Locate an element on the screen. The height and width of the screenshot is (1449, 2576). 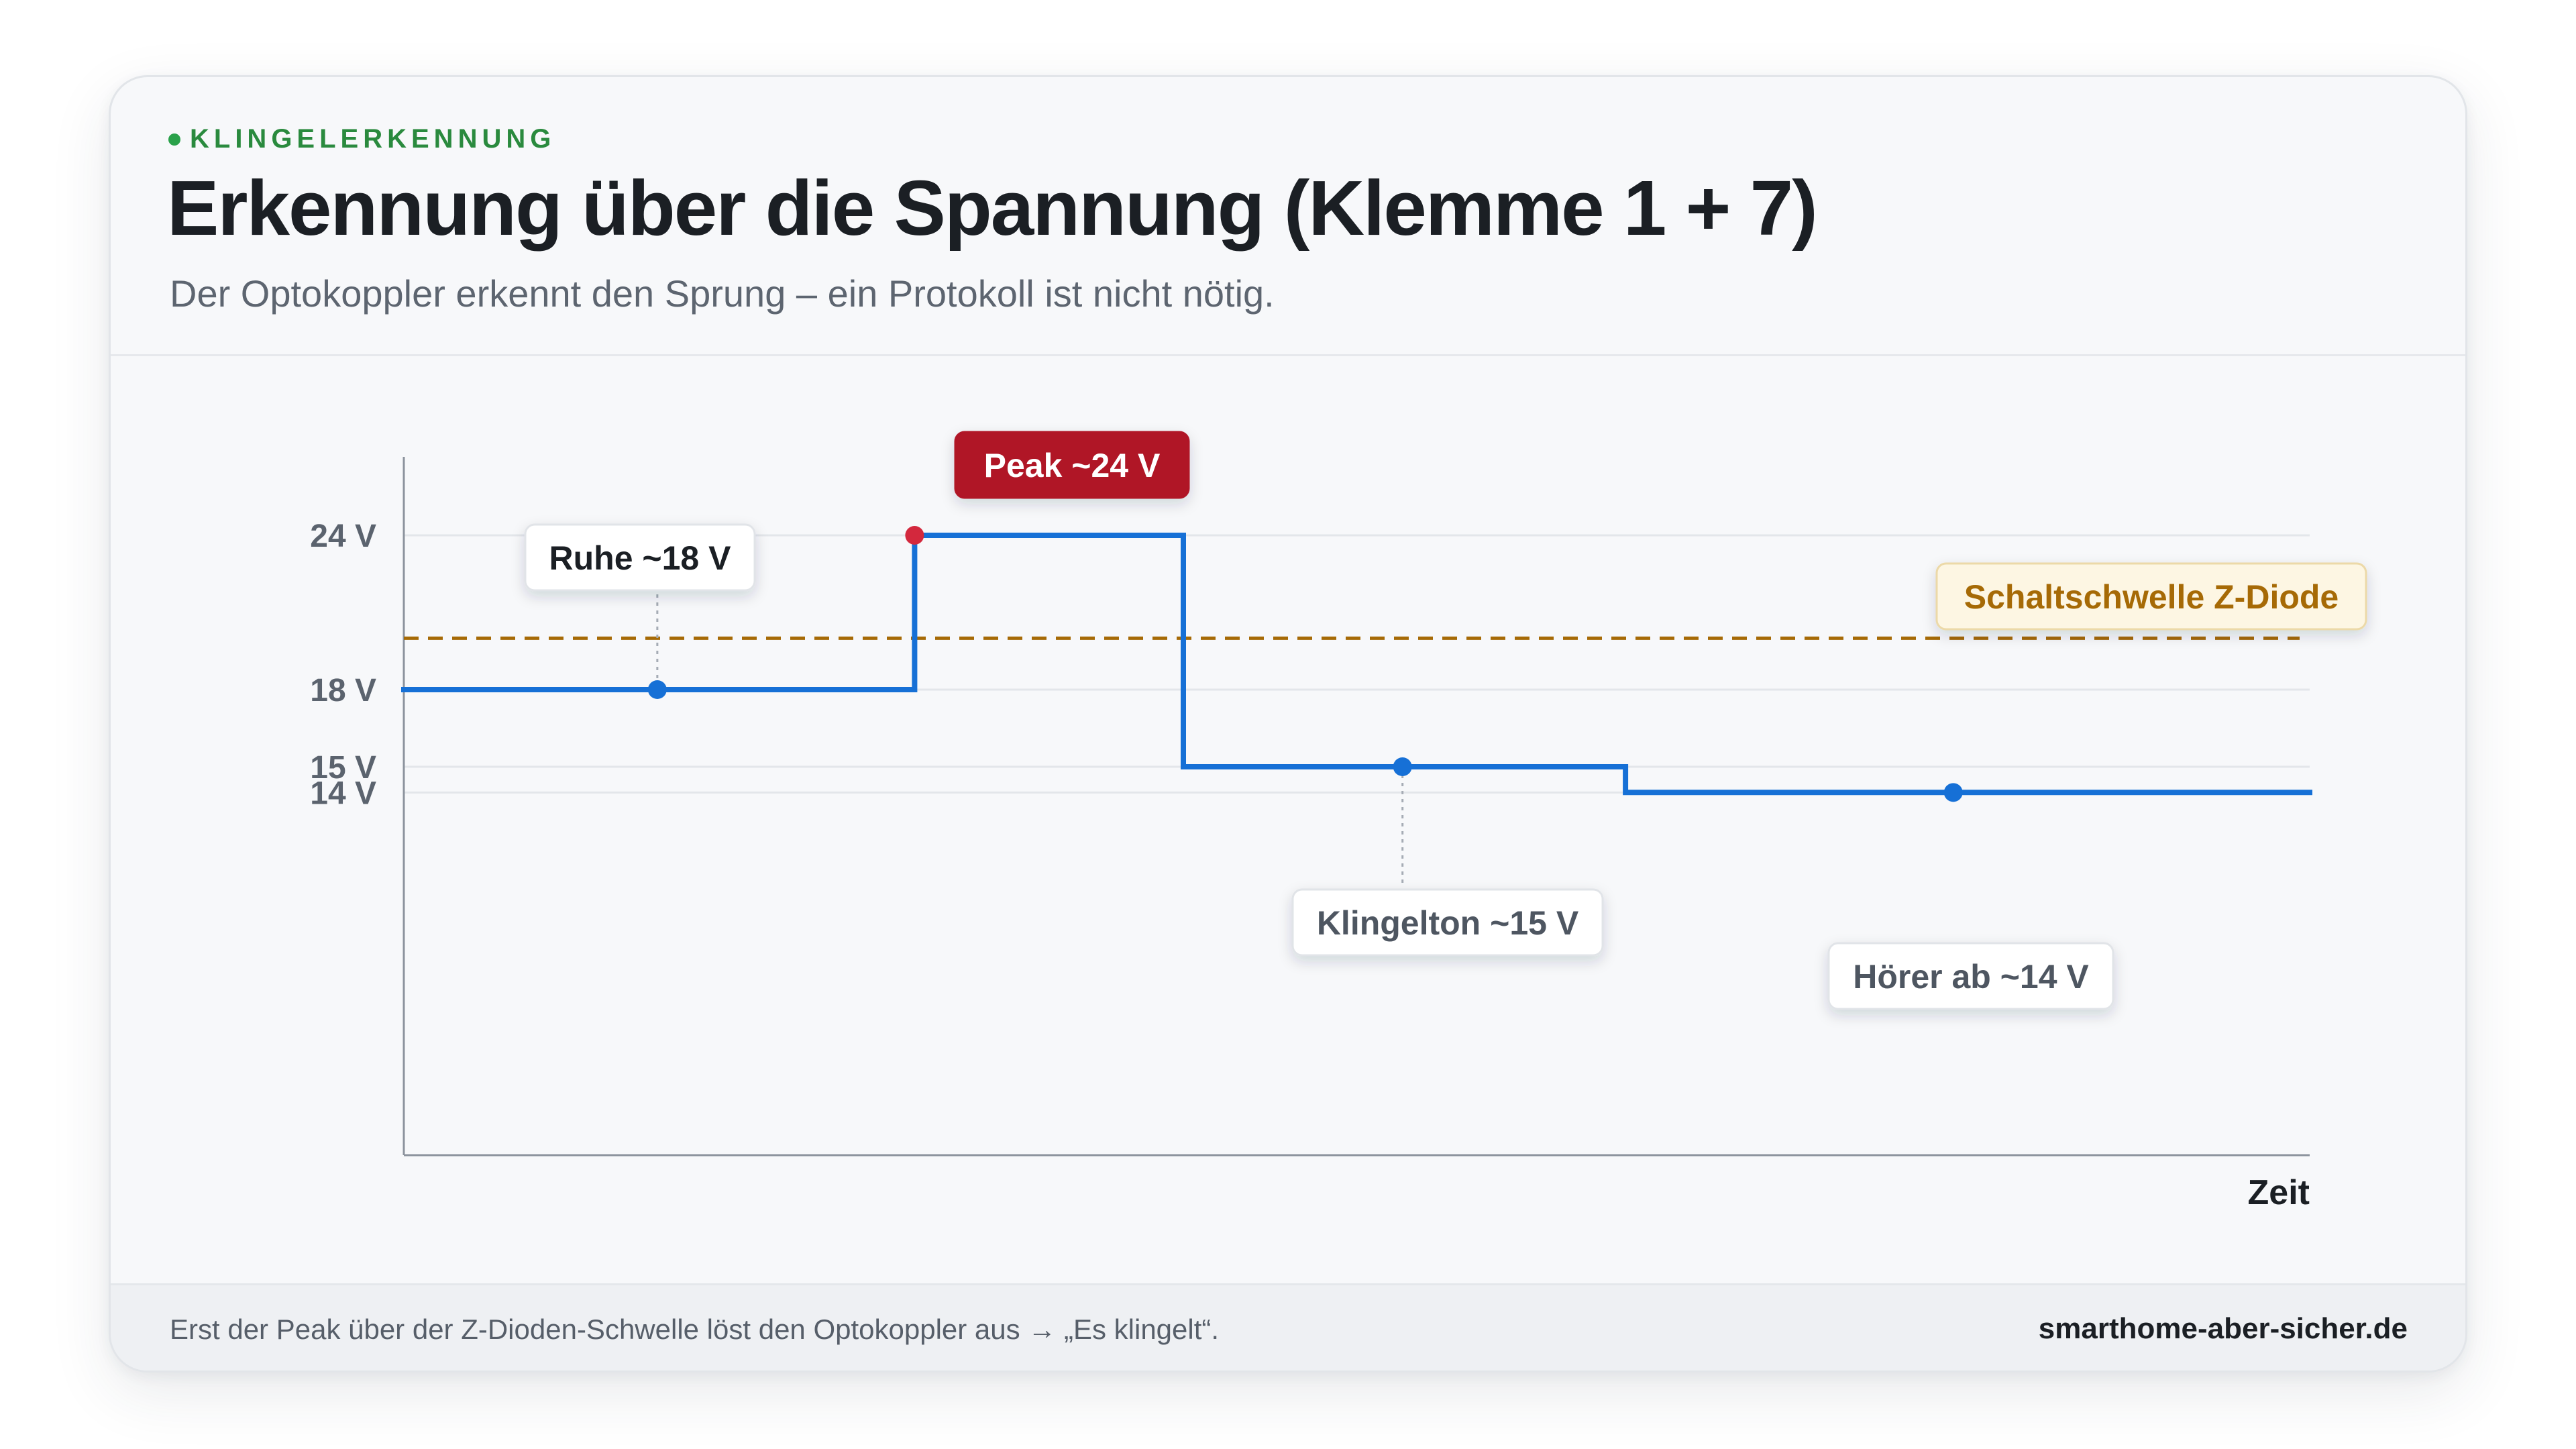
eyebrow: KLINGELERKENNUNG is located at coordinates (361, 139).